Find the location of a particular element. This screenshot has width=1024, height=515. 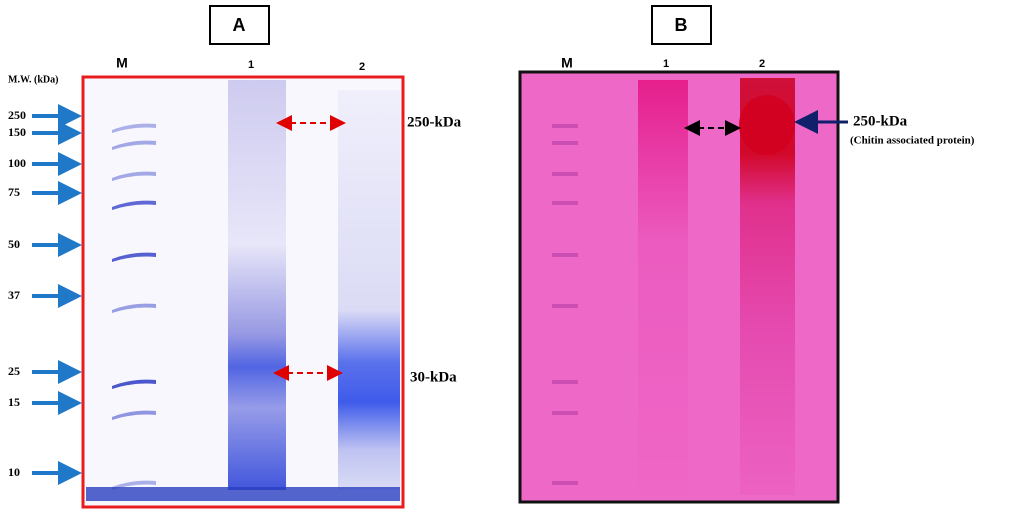

marker-label: 100 is located at coordinates (17, 163).